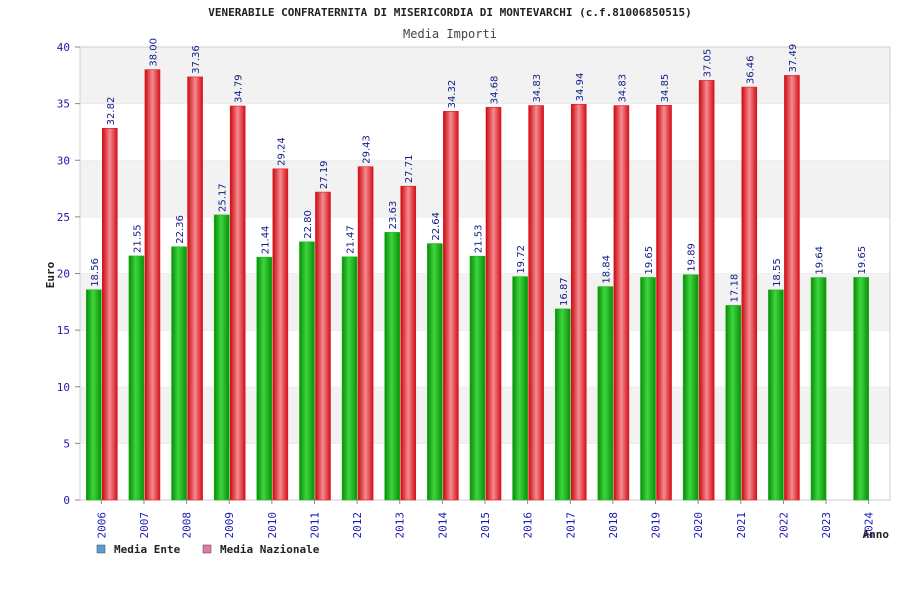  What do you see at coordinates (180, 229) in the screenshot?
I see `data-label: 22.36` at bounding box center [180, 229].